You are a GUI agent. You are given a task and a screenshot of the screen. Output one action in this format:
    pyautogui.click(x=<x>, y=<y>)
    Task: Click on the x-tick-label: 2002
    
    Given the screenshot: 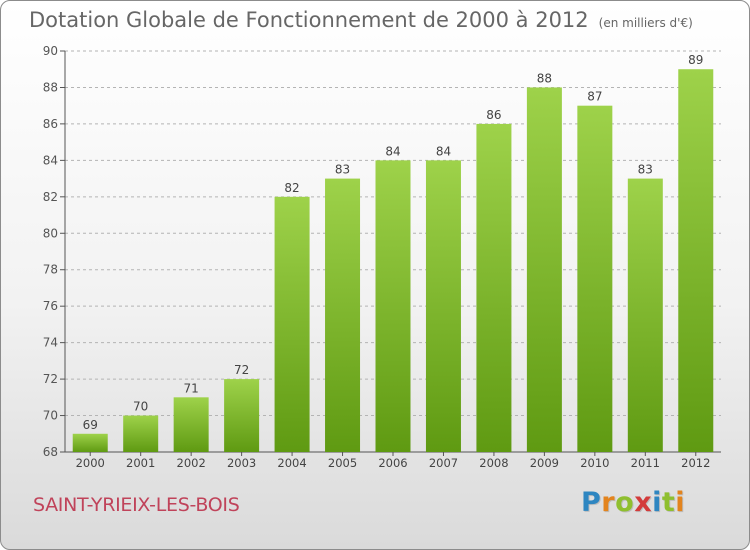 What is the action you would take?
    pyautogui.click(x=191, y=463)
    